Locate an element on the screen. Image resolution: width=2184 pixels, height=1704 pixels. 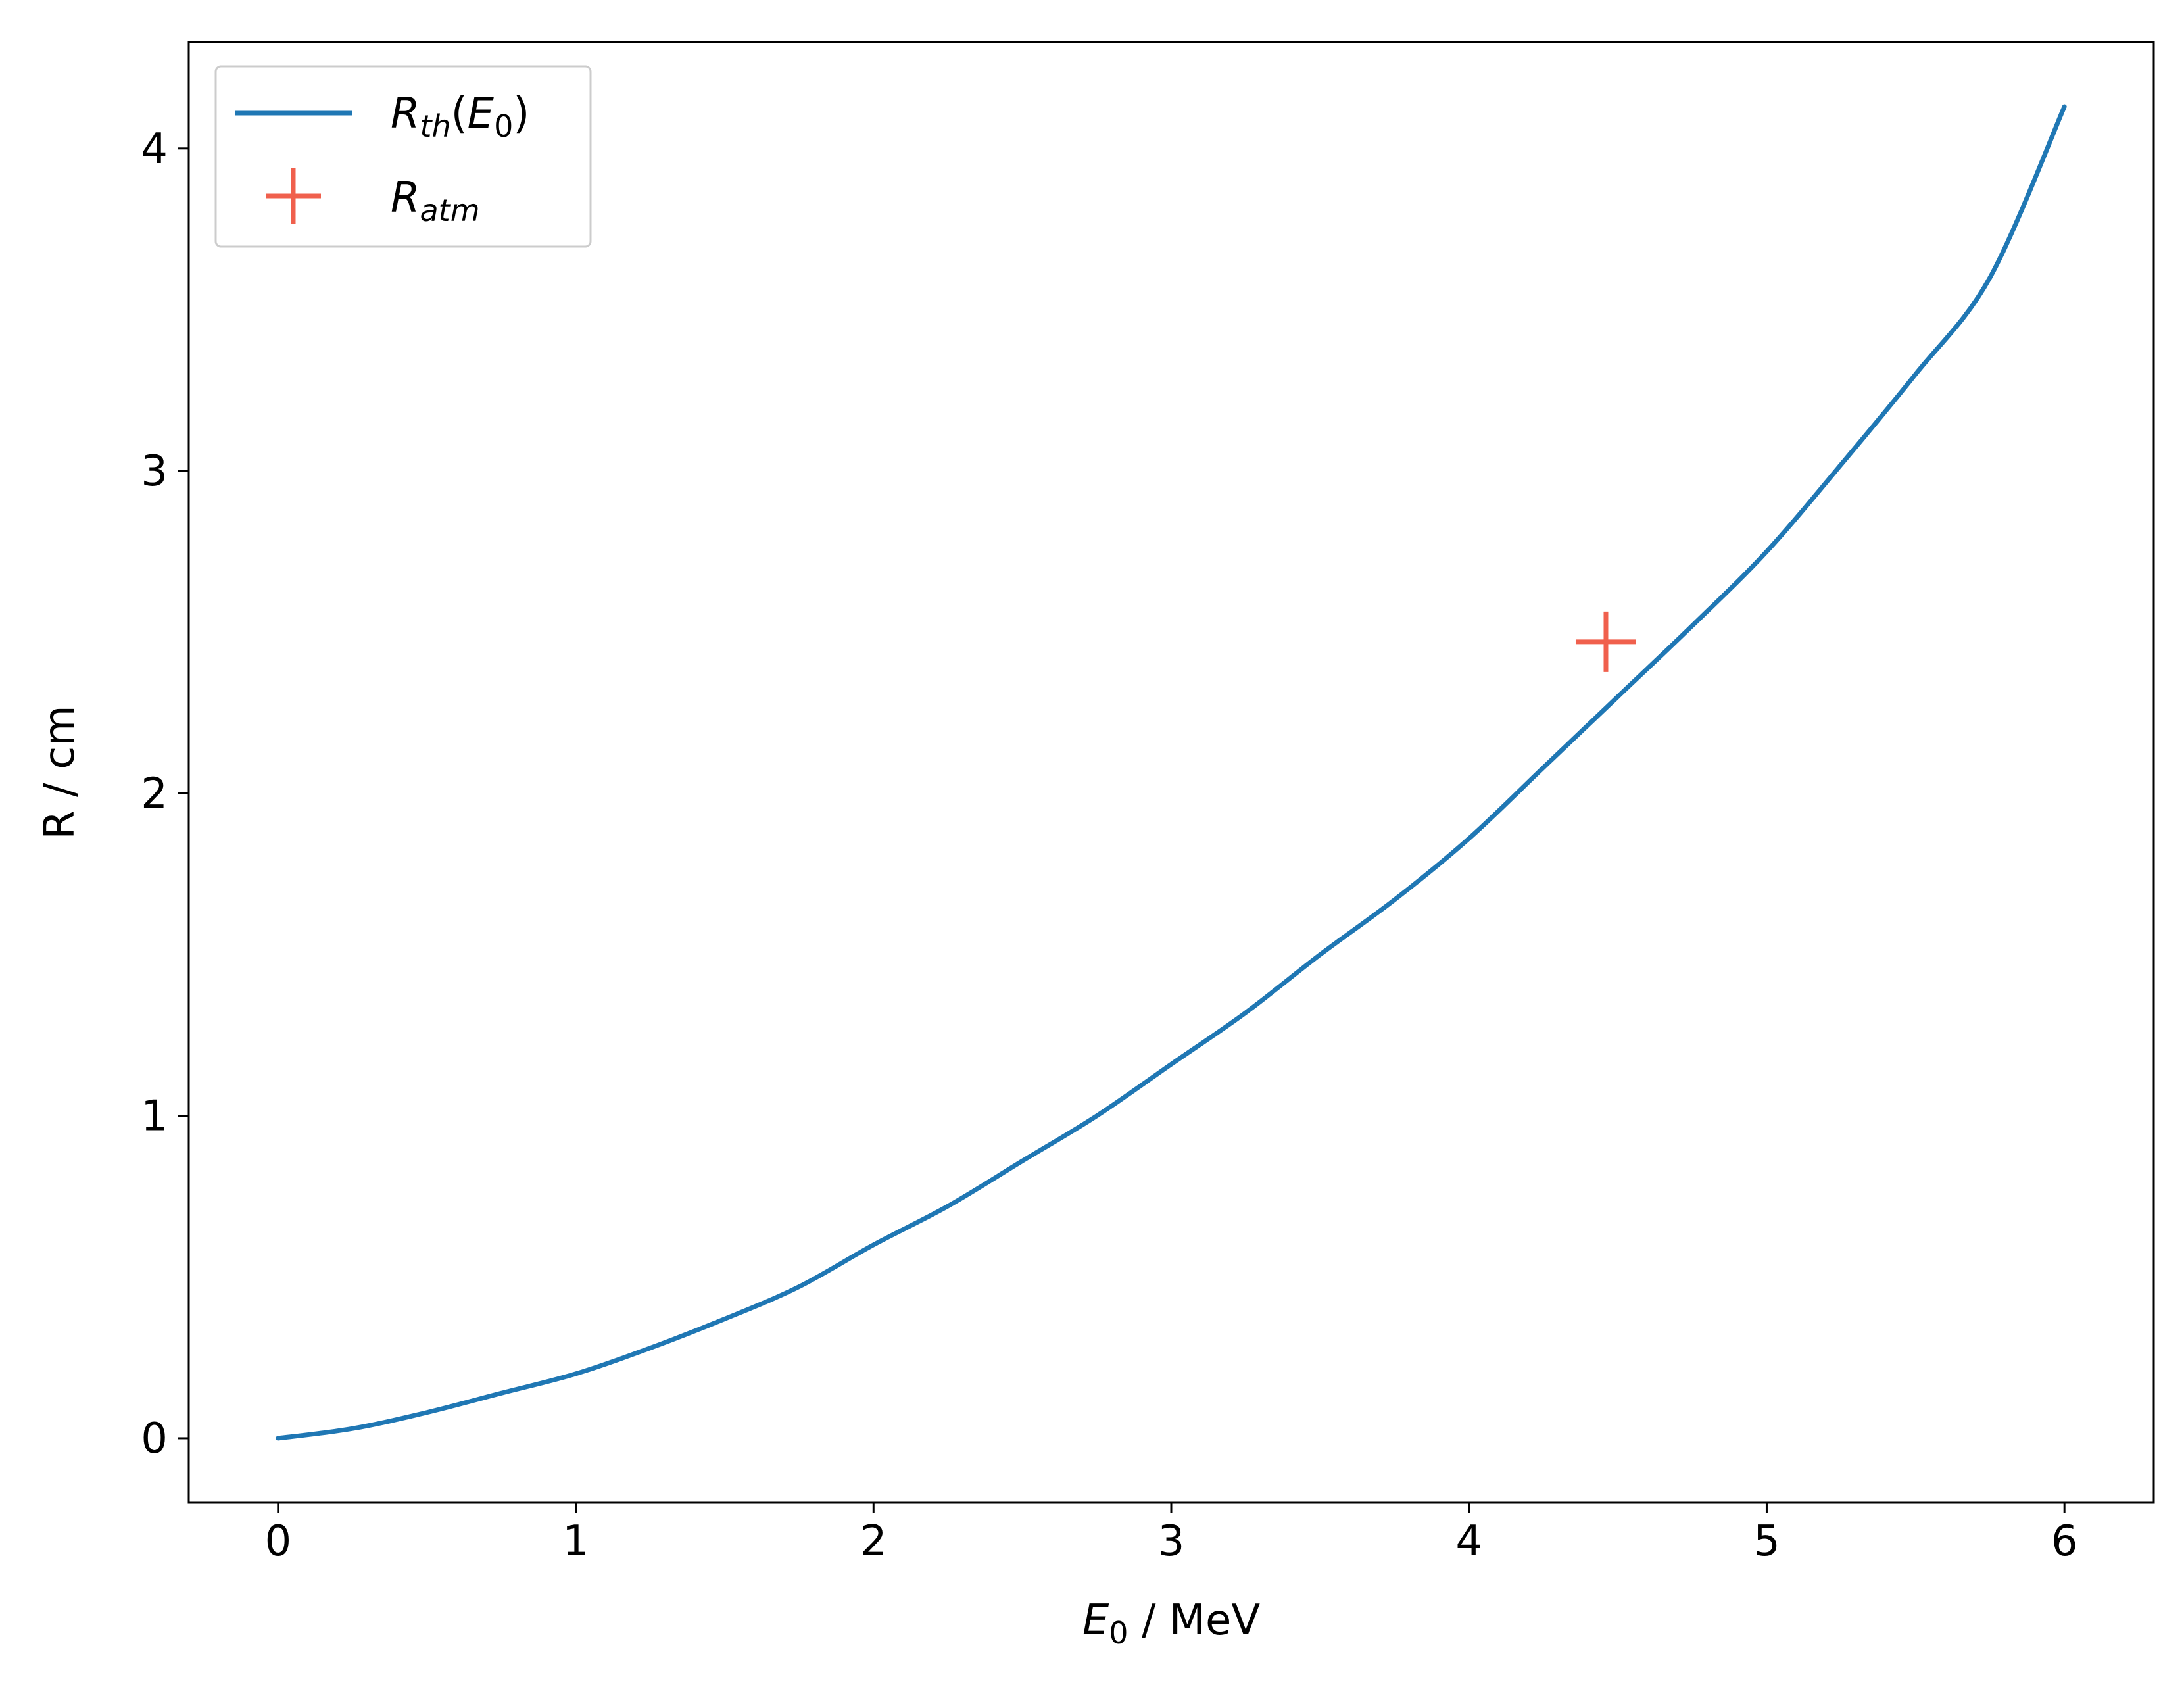
legend-plus-marker is located at coordinates (293, 196).